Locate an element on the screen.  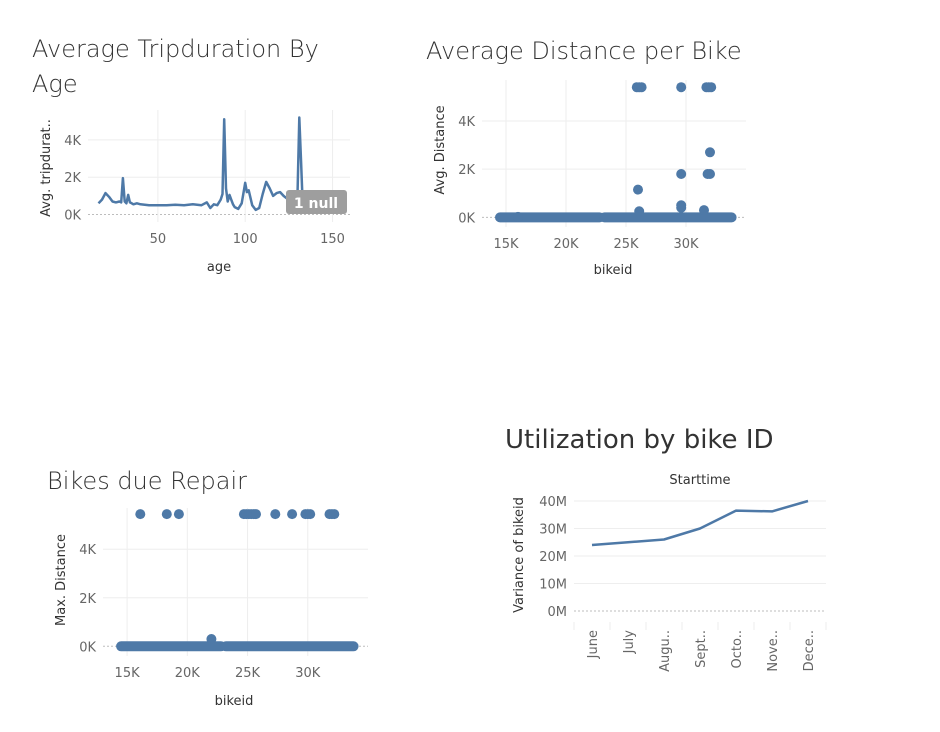
distance-chart: 0K 2K 4K 15K 20K 25K 30K bikeid Avg. Distance is located at coordinates (589, 179).